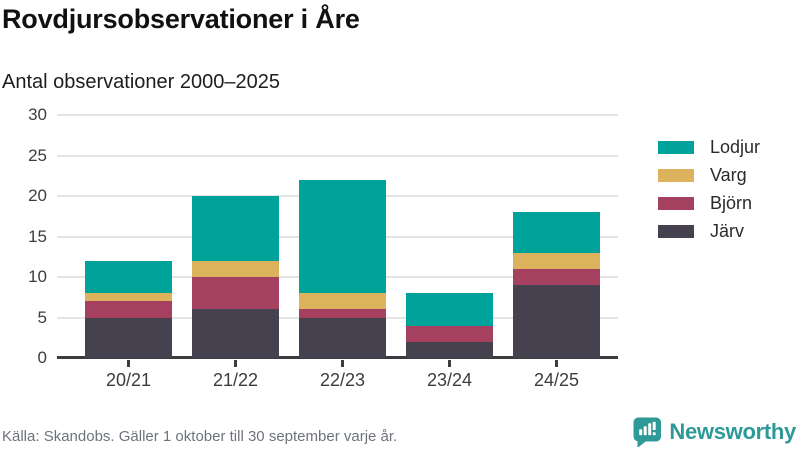  What do you see at coordinates (342, 380) in the screenshot?
I see `x-tick-label-22-23: 22/23` at bounding box center [342, 380].